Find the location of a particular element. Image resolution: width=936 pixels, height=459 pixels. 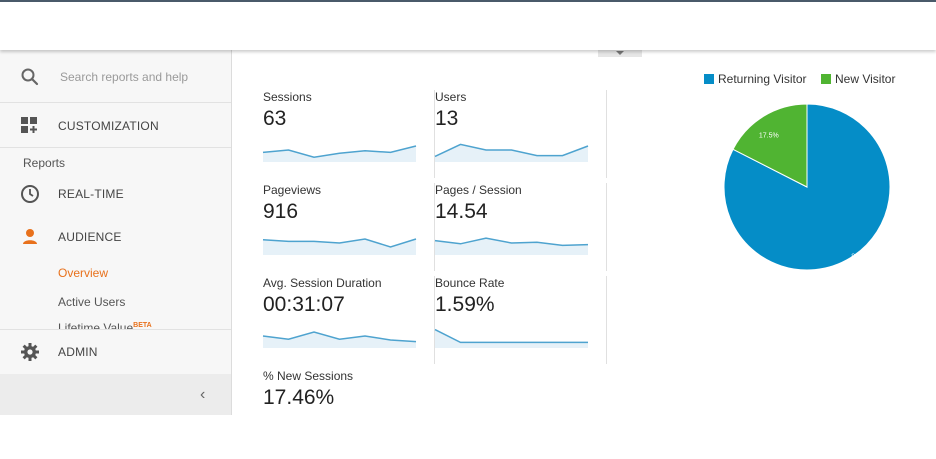

metric-label: Users is located at coordinates (451, 97).